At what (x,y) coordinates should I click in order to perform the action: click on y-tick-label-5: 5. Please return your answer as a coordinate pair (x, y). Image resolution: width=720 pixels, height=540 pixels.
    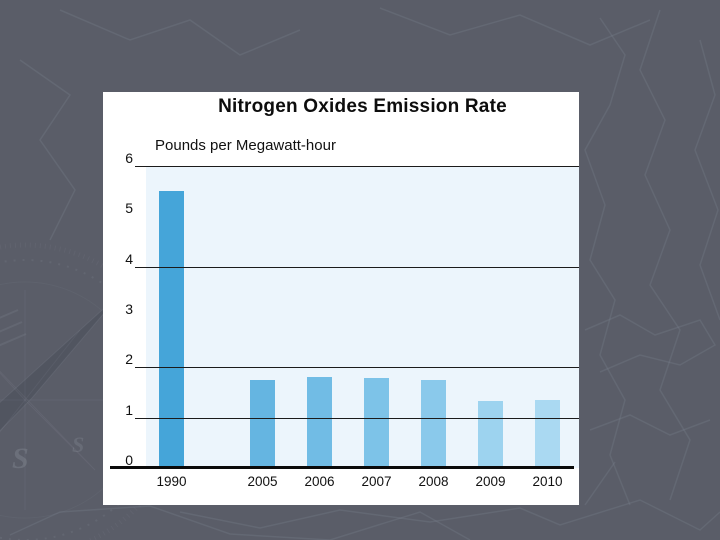
    Looking at the image, I should click on (129, 208).